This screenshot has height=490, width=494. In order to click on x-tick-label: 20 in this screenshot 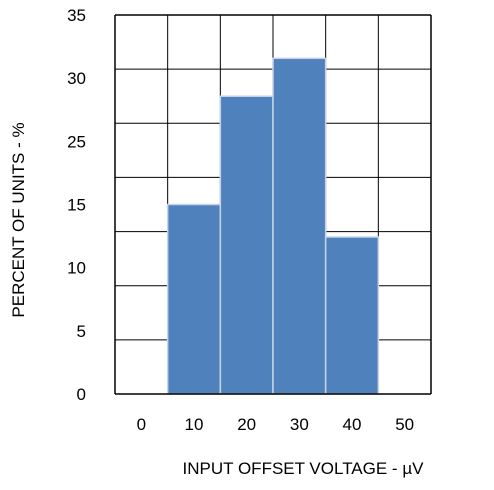, I will do `click(246, 424)`.